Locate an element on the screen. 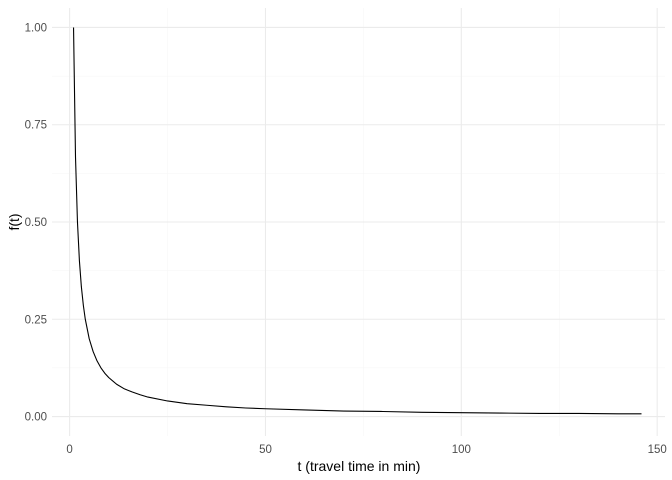  y-tick-label: 0.00 is located at coordinates (36, 418).